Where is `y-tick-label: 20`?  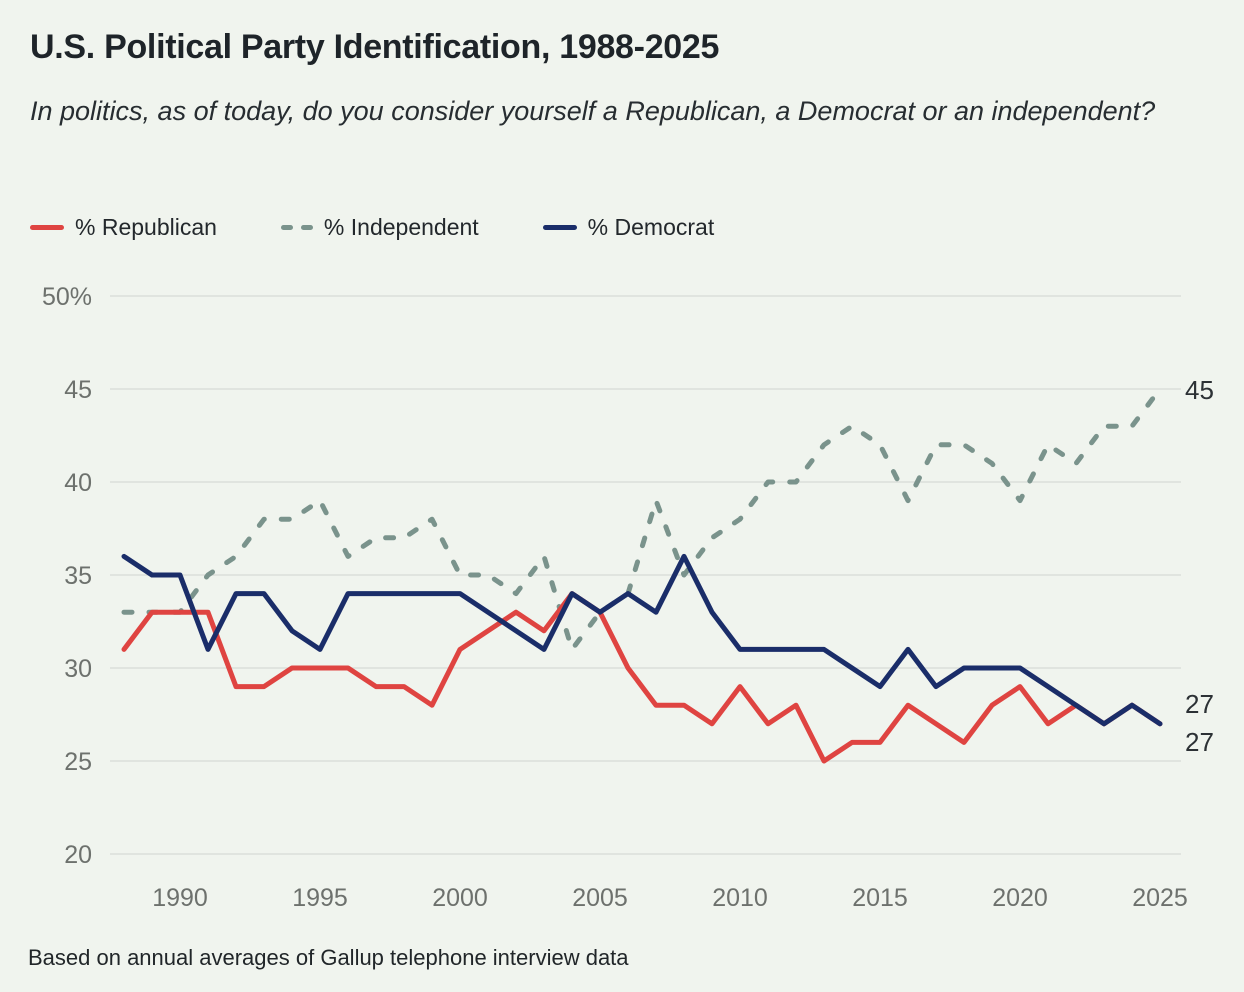
y-tick-label: 20 is located at coordinates (78, 855).